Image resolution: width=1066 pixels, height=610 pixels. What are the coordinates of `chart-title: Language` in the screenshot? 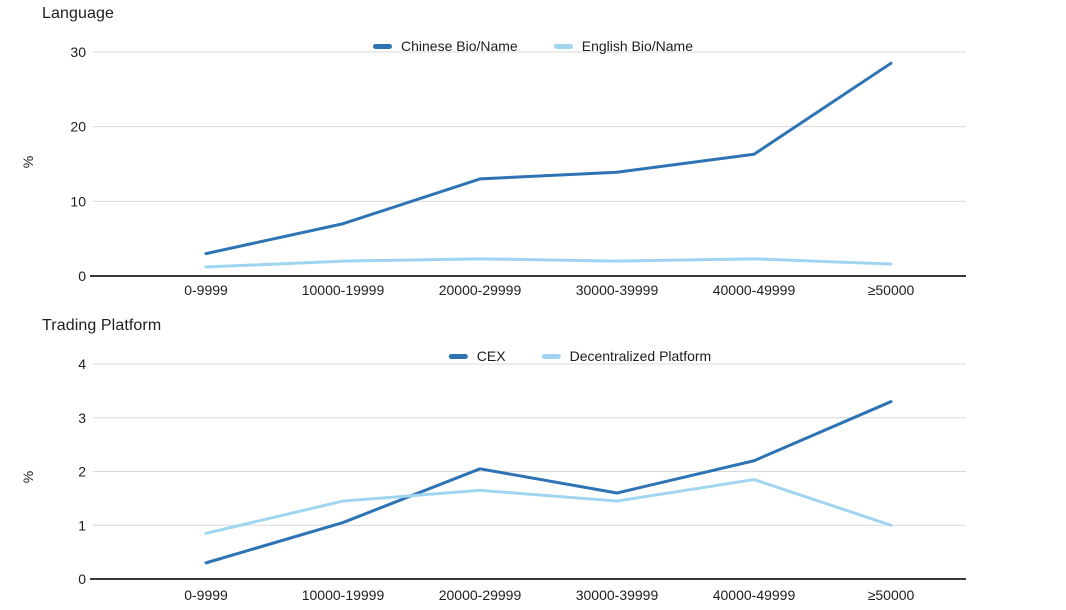 It's located at (78, 13).